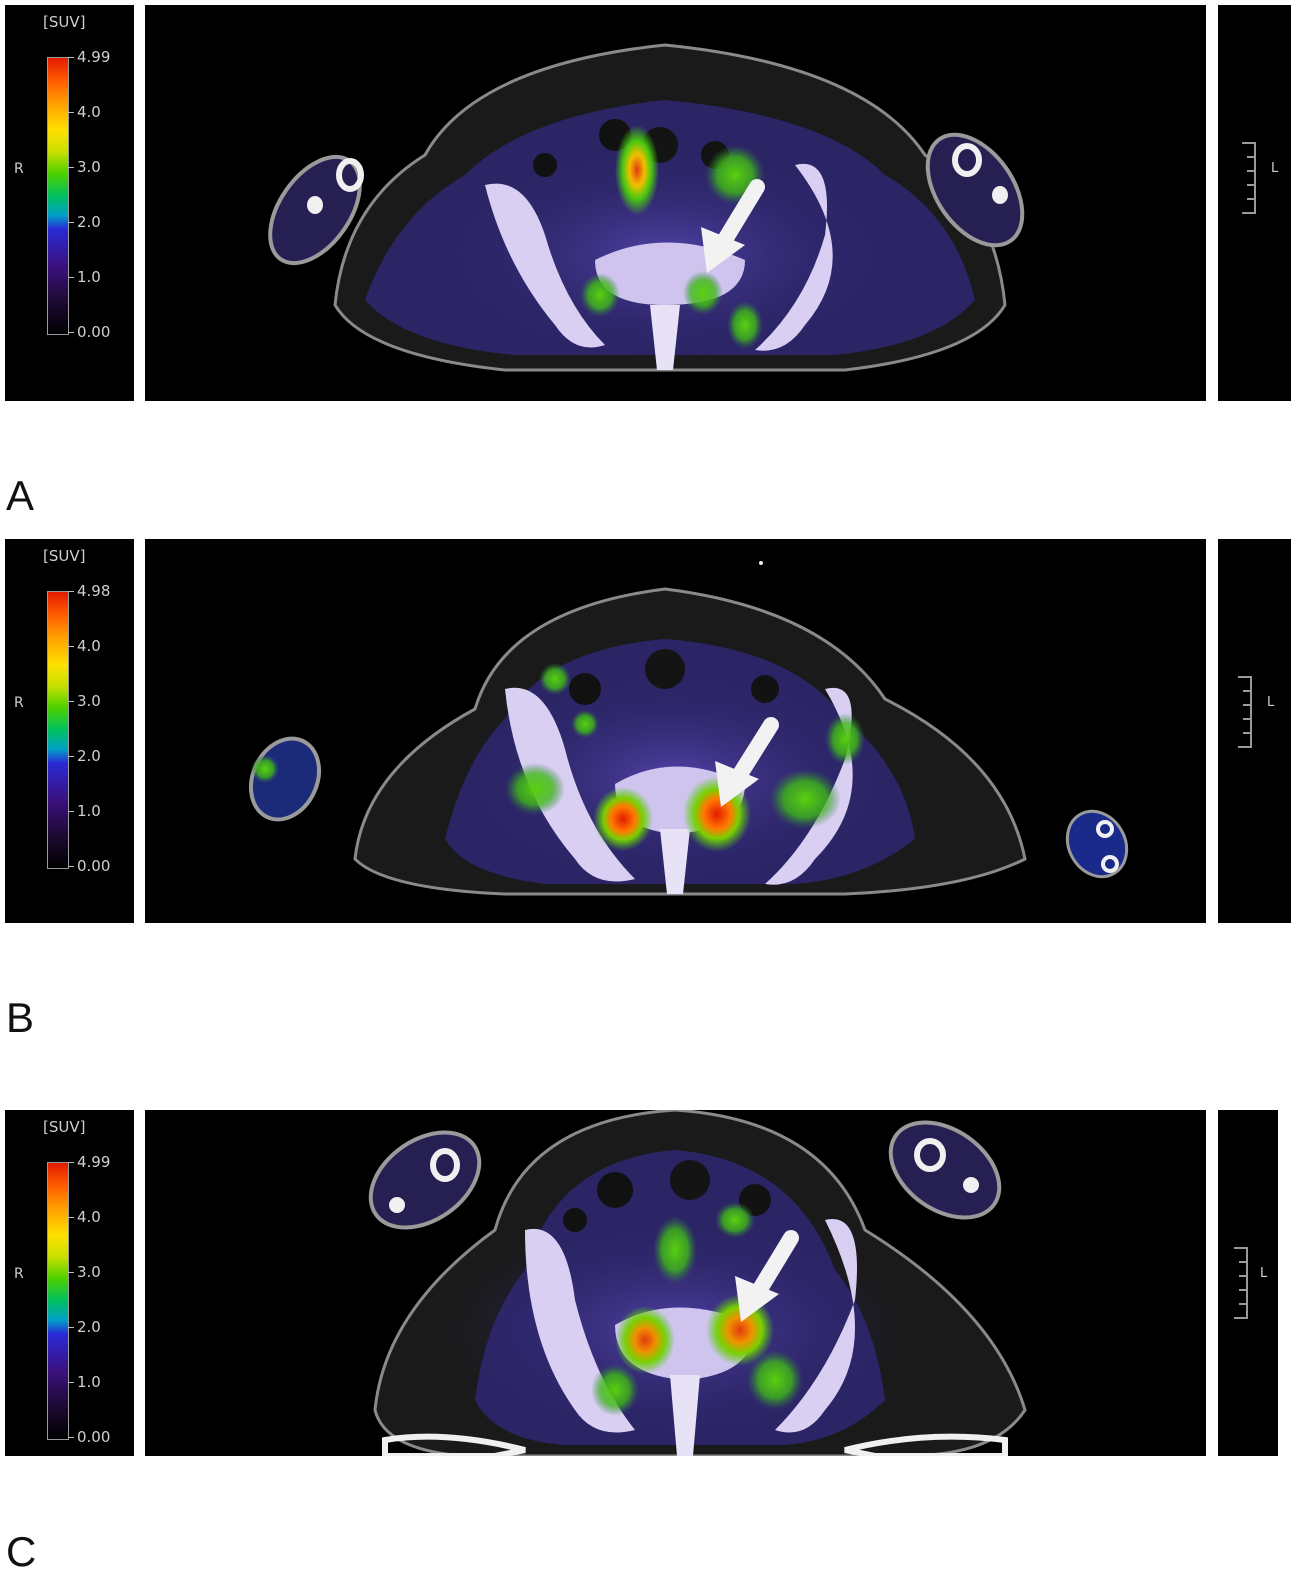 The height and width of the screenshot is (1579, 1299). What do you see at coordinates (21, 1551) in the screenshot?
I see `panel-label-c: C` at bounding box center [21, 1551].